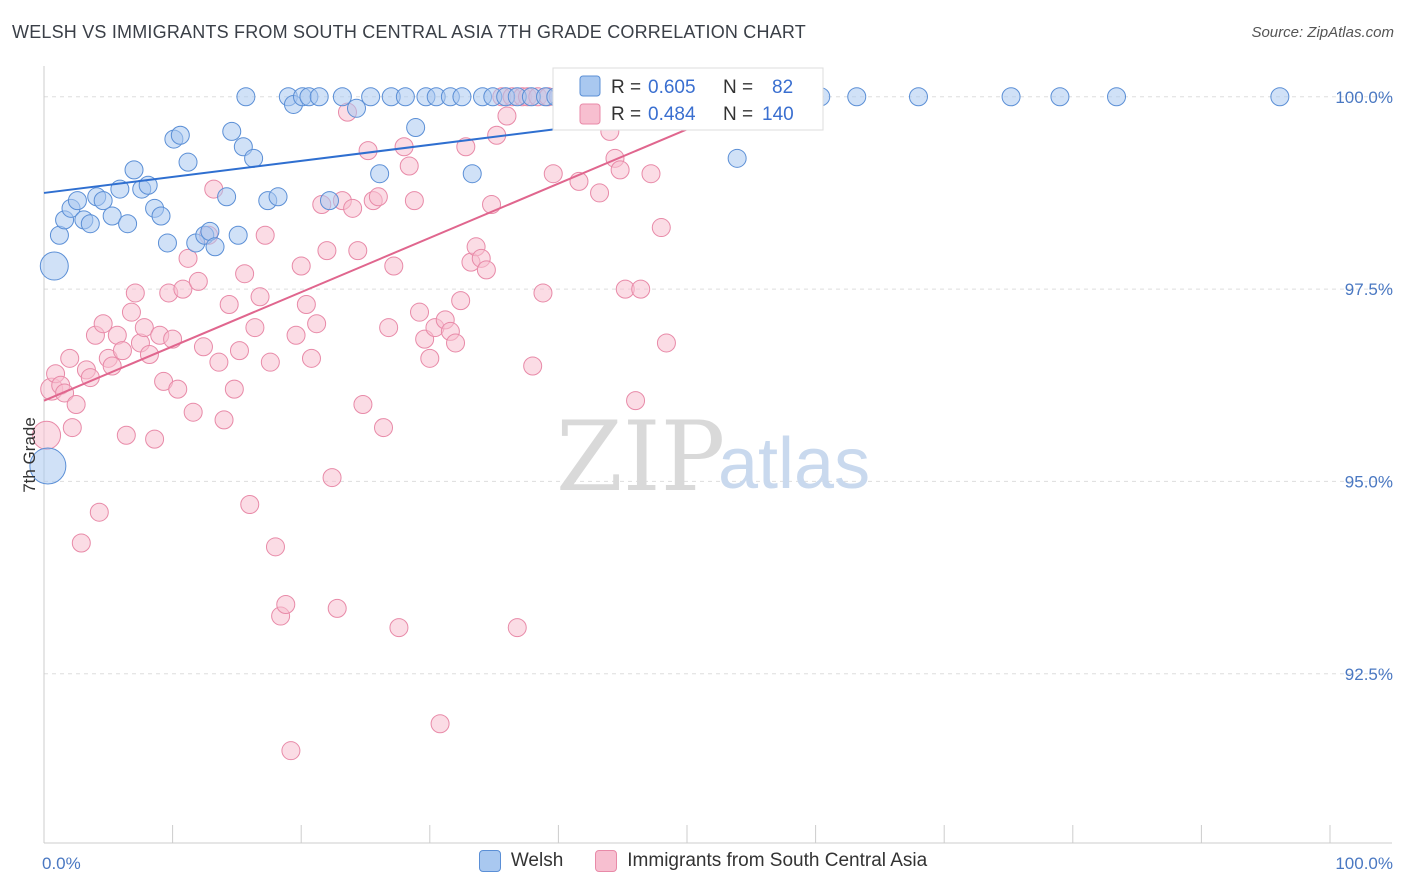 This screenshot has width=1406, height=892. What do you see at coordinates (717, 863) in the screenshot?
I see `x-tick-labels: 0.0% 100.0%` at bounding box center [717, 863].